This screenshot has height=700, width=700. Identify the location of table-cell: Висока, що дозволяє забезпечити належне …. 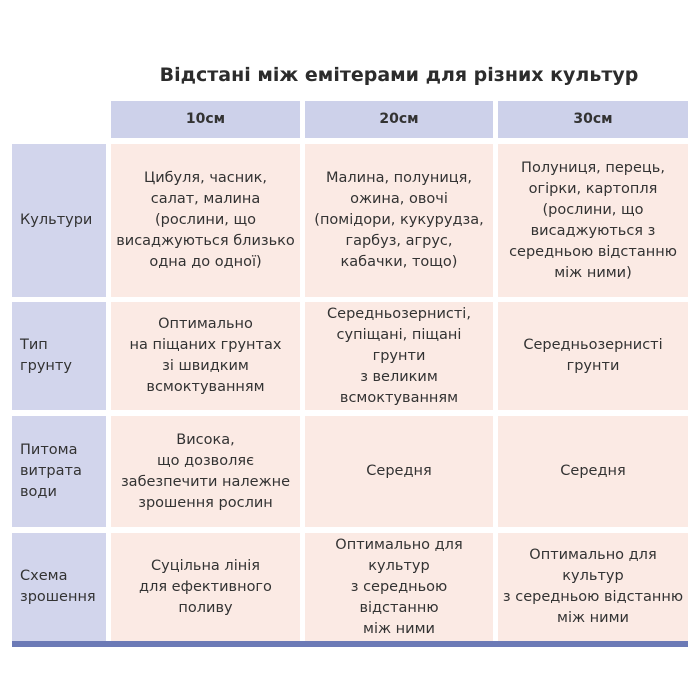
(205, 471).